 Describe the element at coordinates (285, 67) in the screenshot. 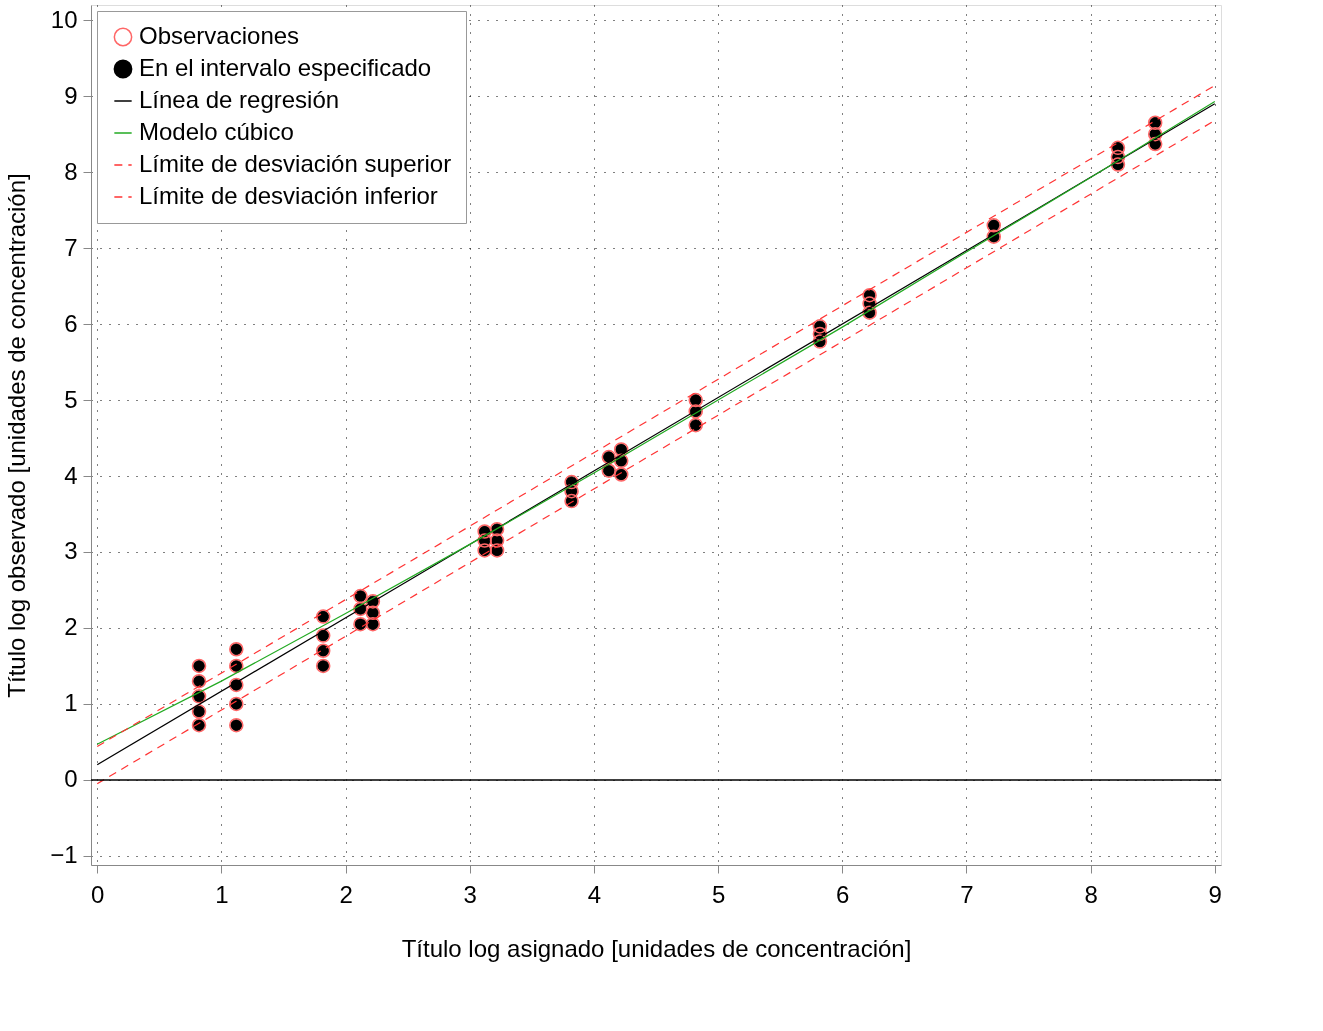

I see `legend-label: En el intervalo especificado` at that location.